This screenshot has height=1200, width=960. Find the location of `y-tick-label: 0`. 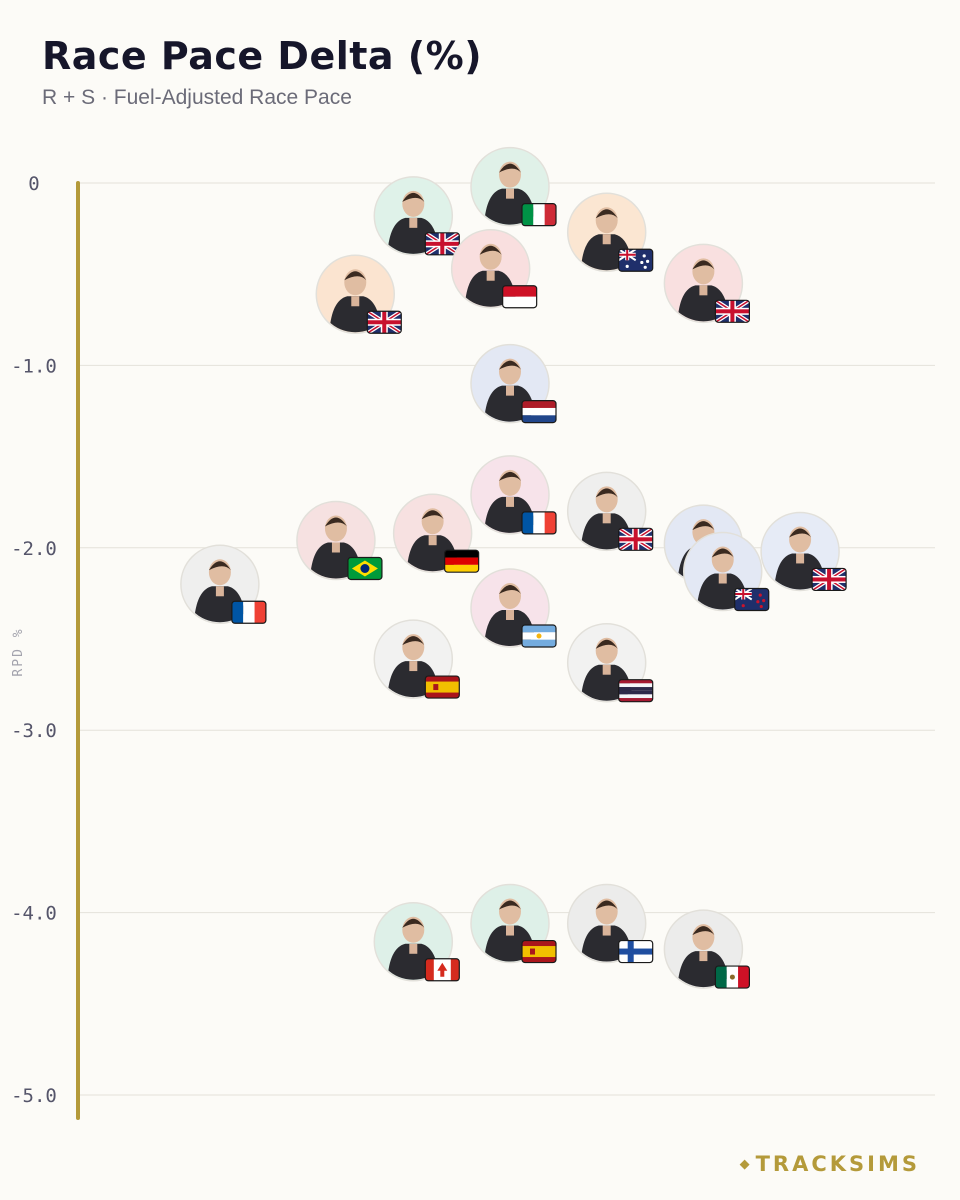

y-tick-label: 0 is located at coordinates (33, 184).